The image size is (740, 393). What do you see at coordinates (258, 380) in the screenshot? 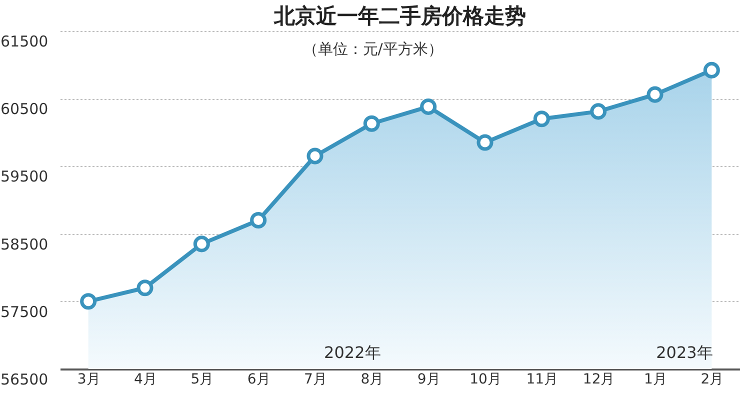
I see `x-tick-label: 6月` at bounding box center [258, 380].